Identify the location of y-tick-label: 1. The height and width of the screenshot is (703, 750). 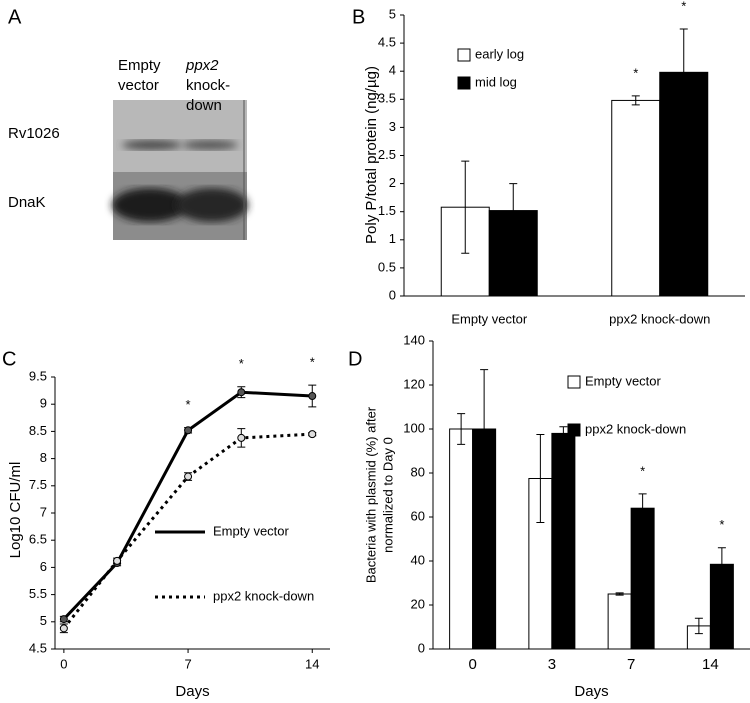
(392, 238).